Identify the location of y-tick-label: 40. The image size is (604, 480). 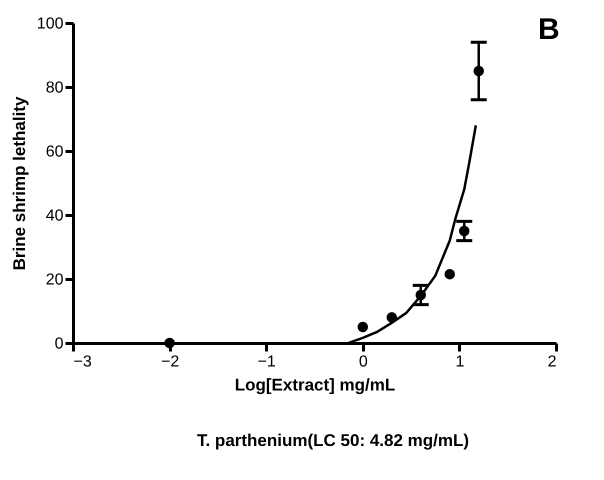
(55, 216).